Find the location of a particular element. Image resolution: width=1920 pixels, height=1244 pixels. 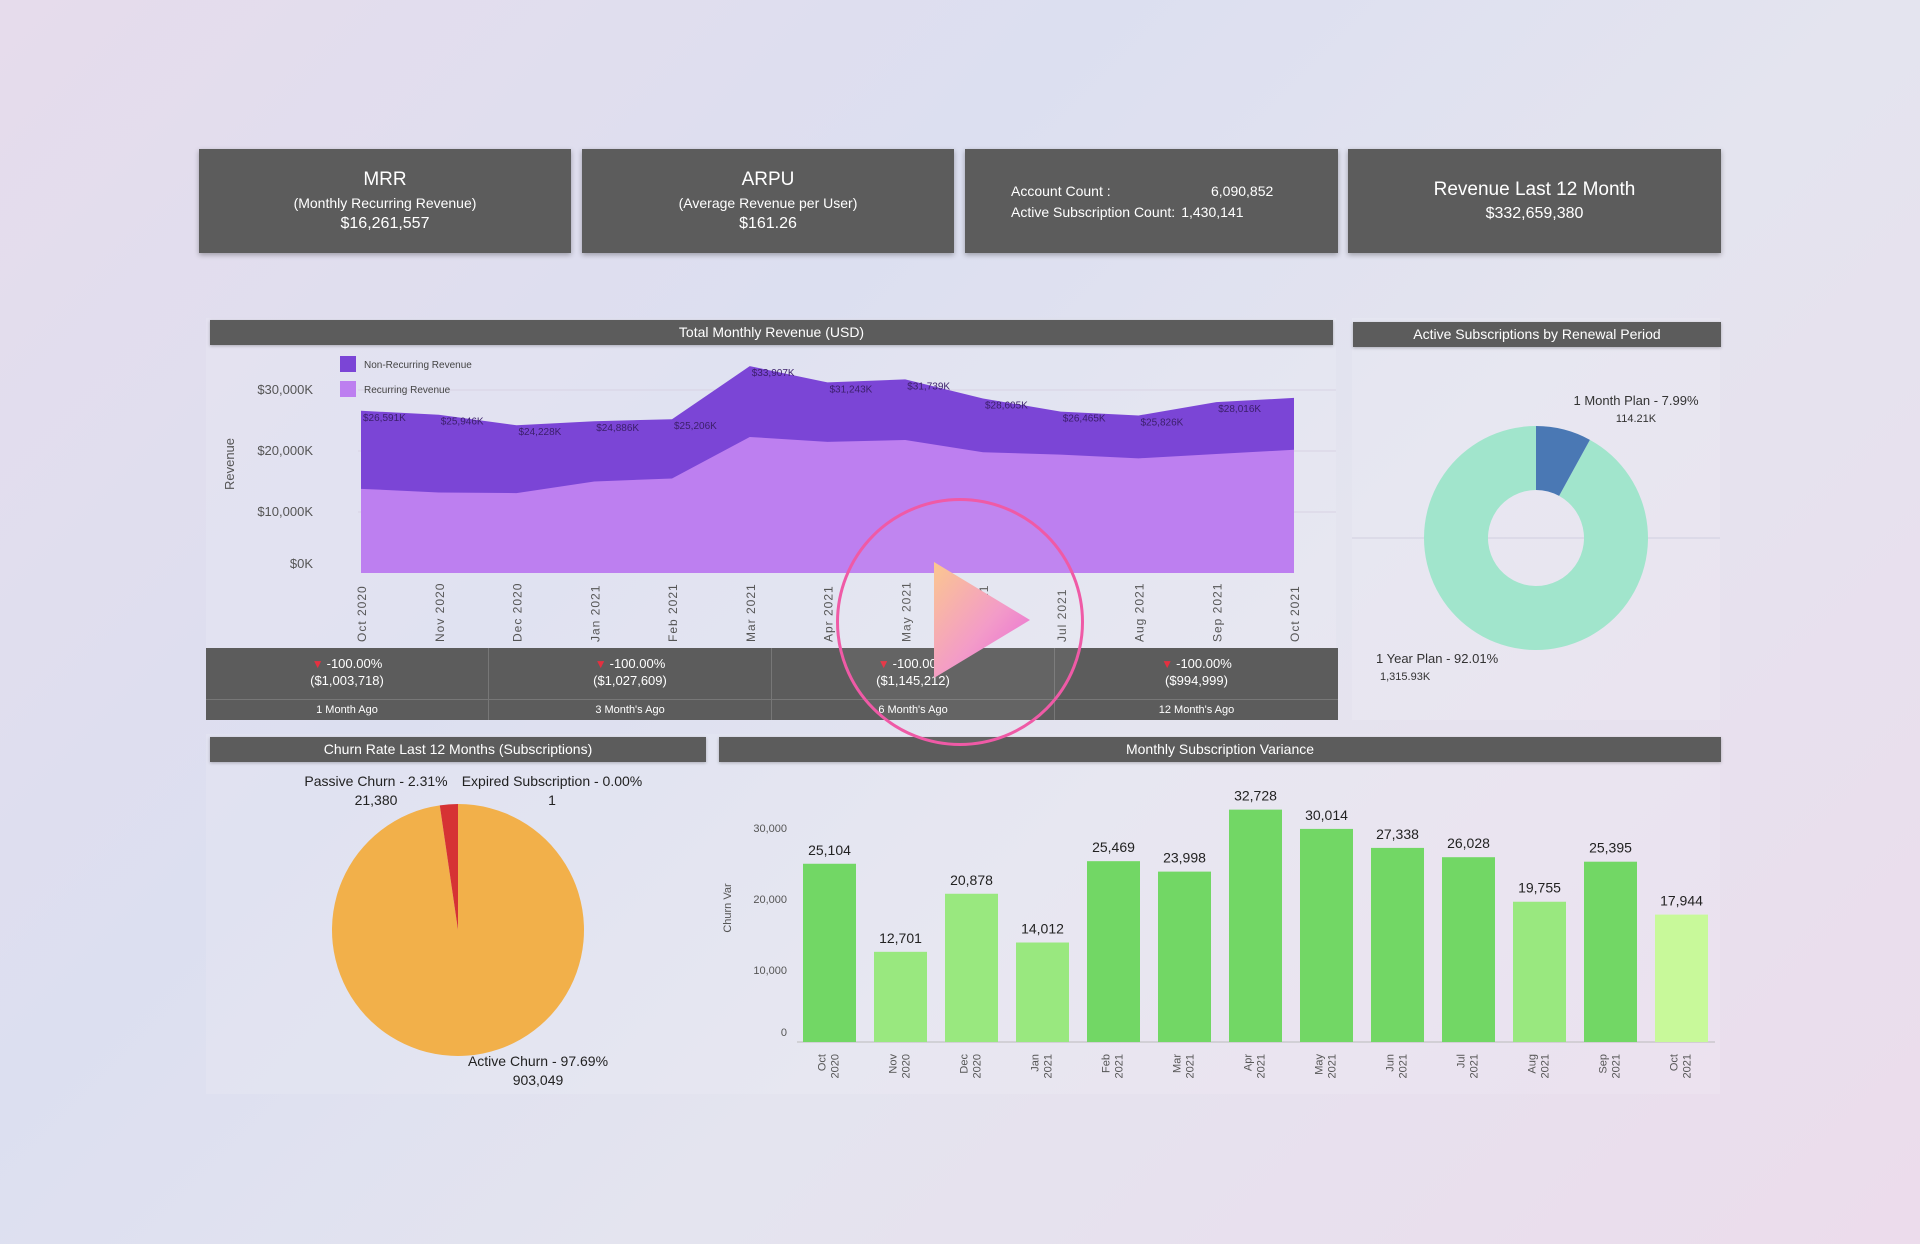

kpi-arpu-subtitle: (Average Revenue per User) is located at coordinates (768, 203).